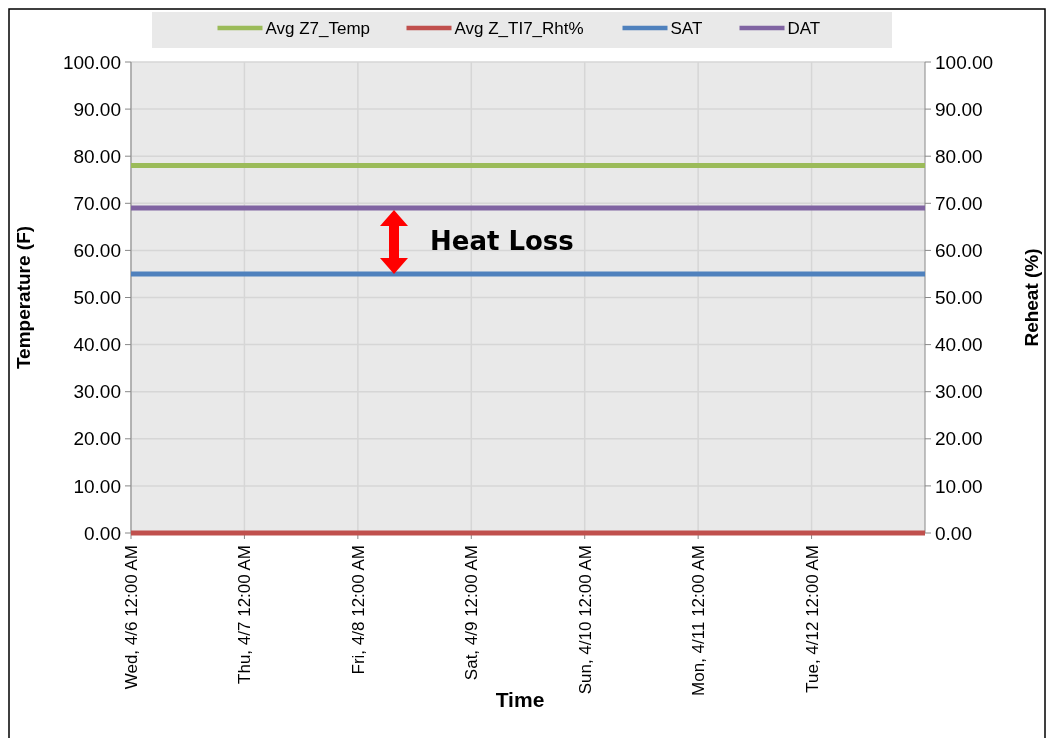 Image resolution: width=1046 pixels, height=738 pixels. I want to click on x-tick-label: Fri, 4/8 12:00 AM, so click(358, 610).